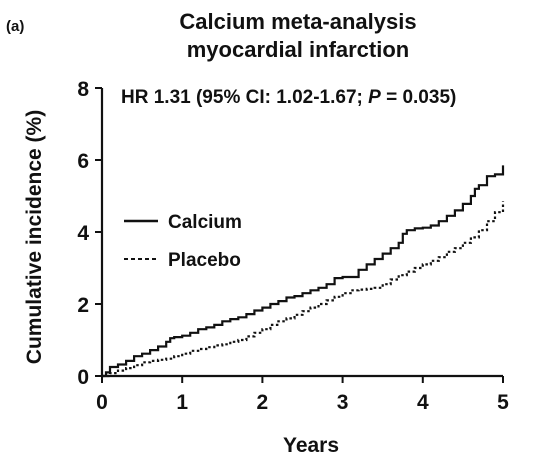 The height and width of the screenshot is (458, 548). I want to click on chart-title-line-2: myocardial infarction, so click(298, 49).